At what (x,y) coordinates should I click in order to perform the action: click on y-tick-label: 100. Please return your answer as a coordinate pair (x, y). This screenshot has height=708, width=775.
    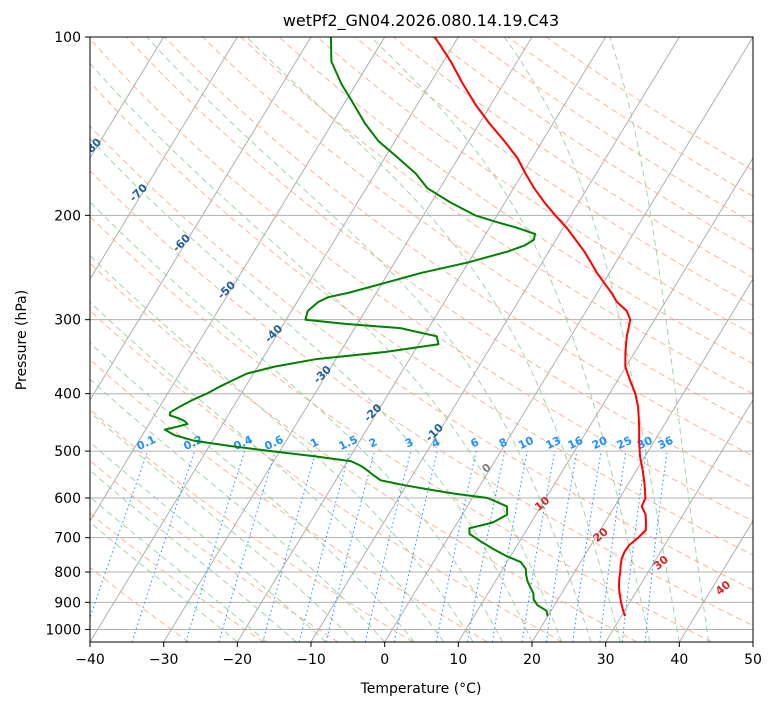
    Looking at the image, I should click on (67, 38).